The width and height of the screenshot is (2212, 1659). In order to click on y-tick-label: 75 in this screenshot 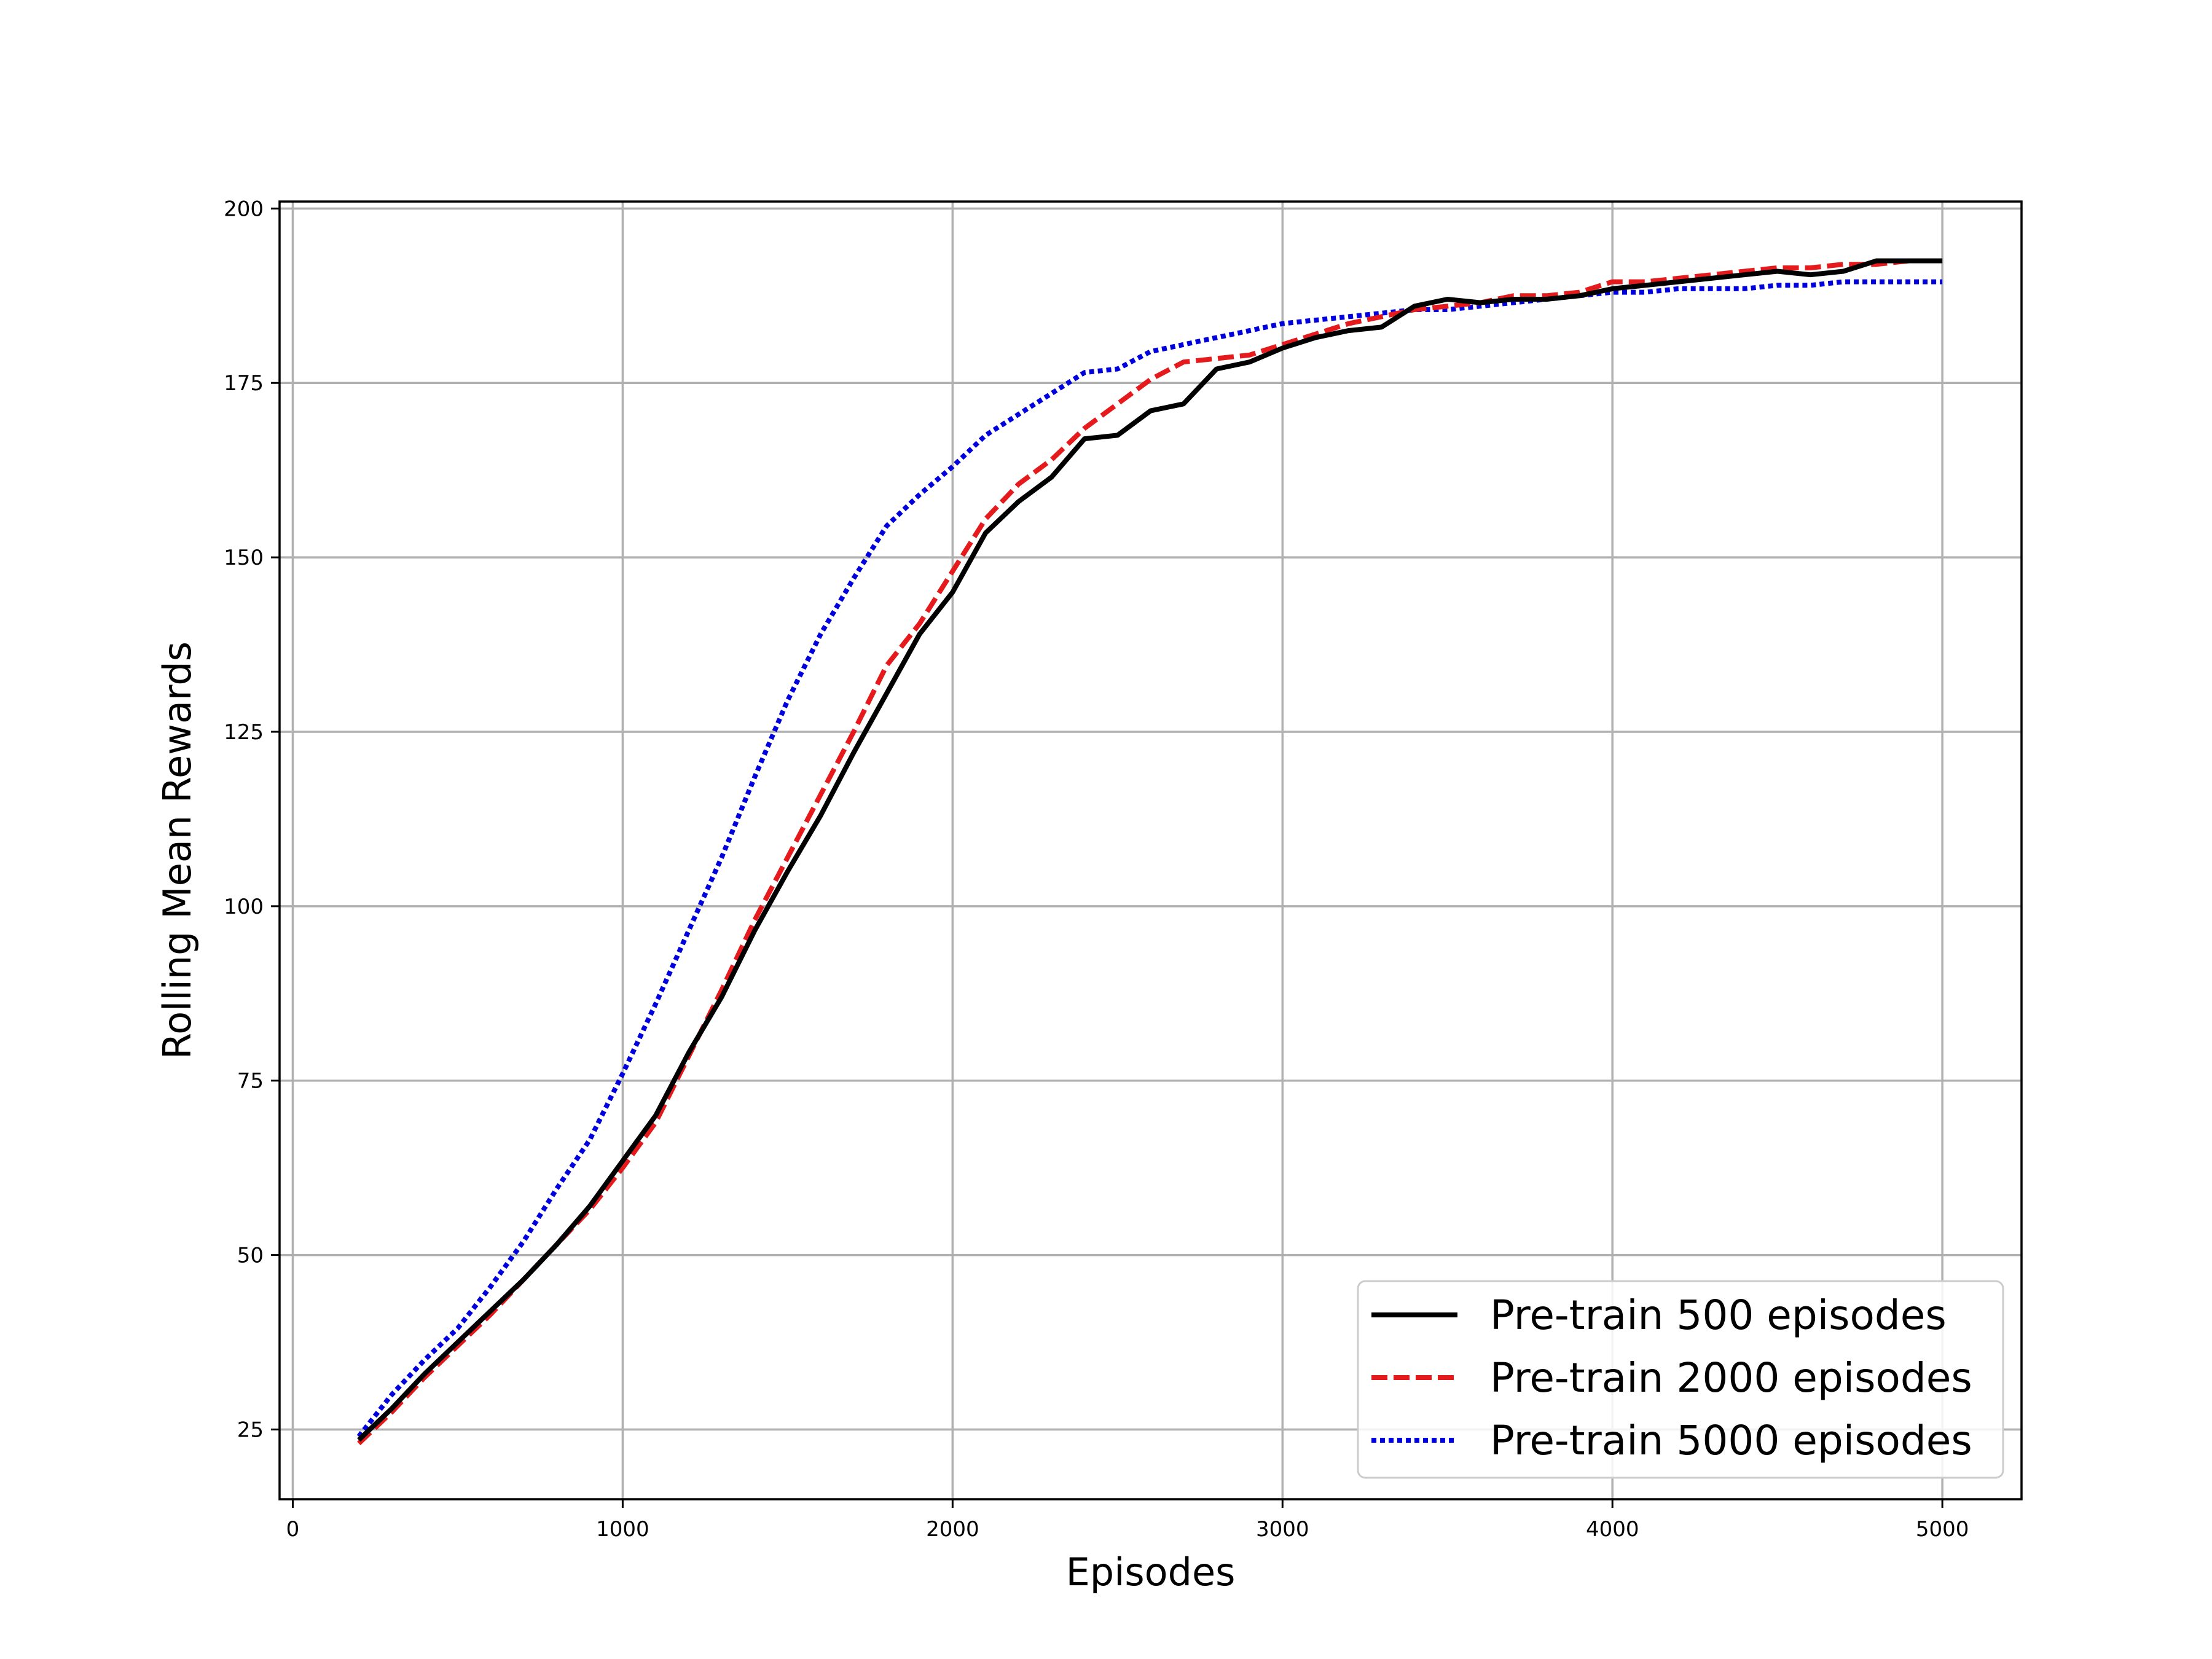, I will do `click(250, 1081)`.